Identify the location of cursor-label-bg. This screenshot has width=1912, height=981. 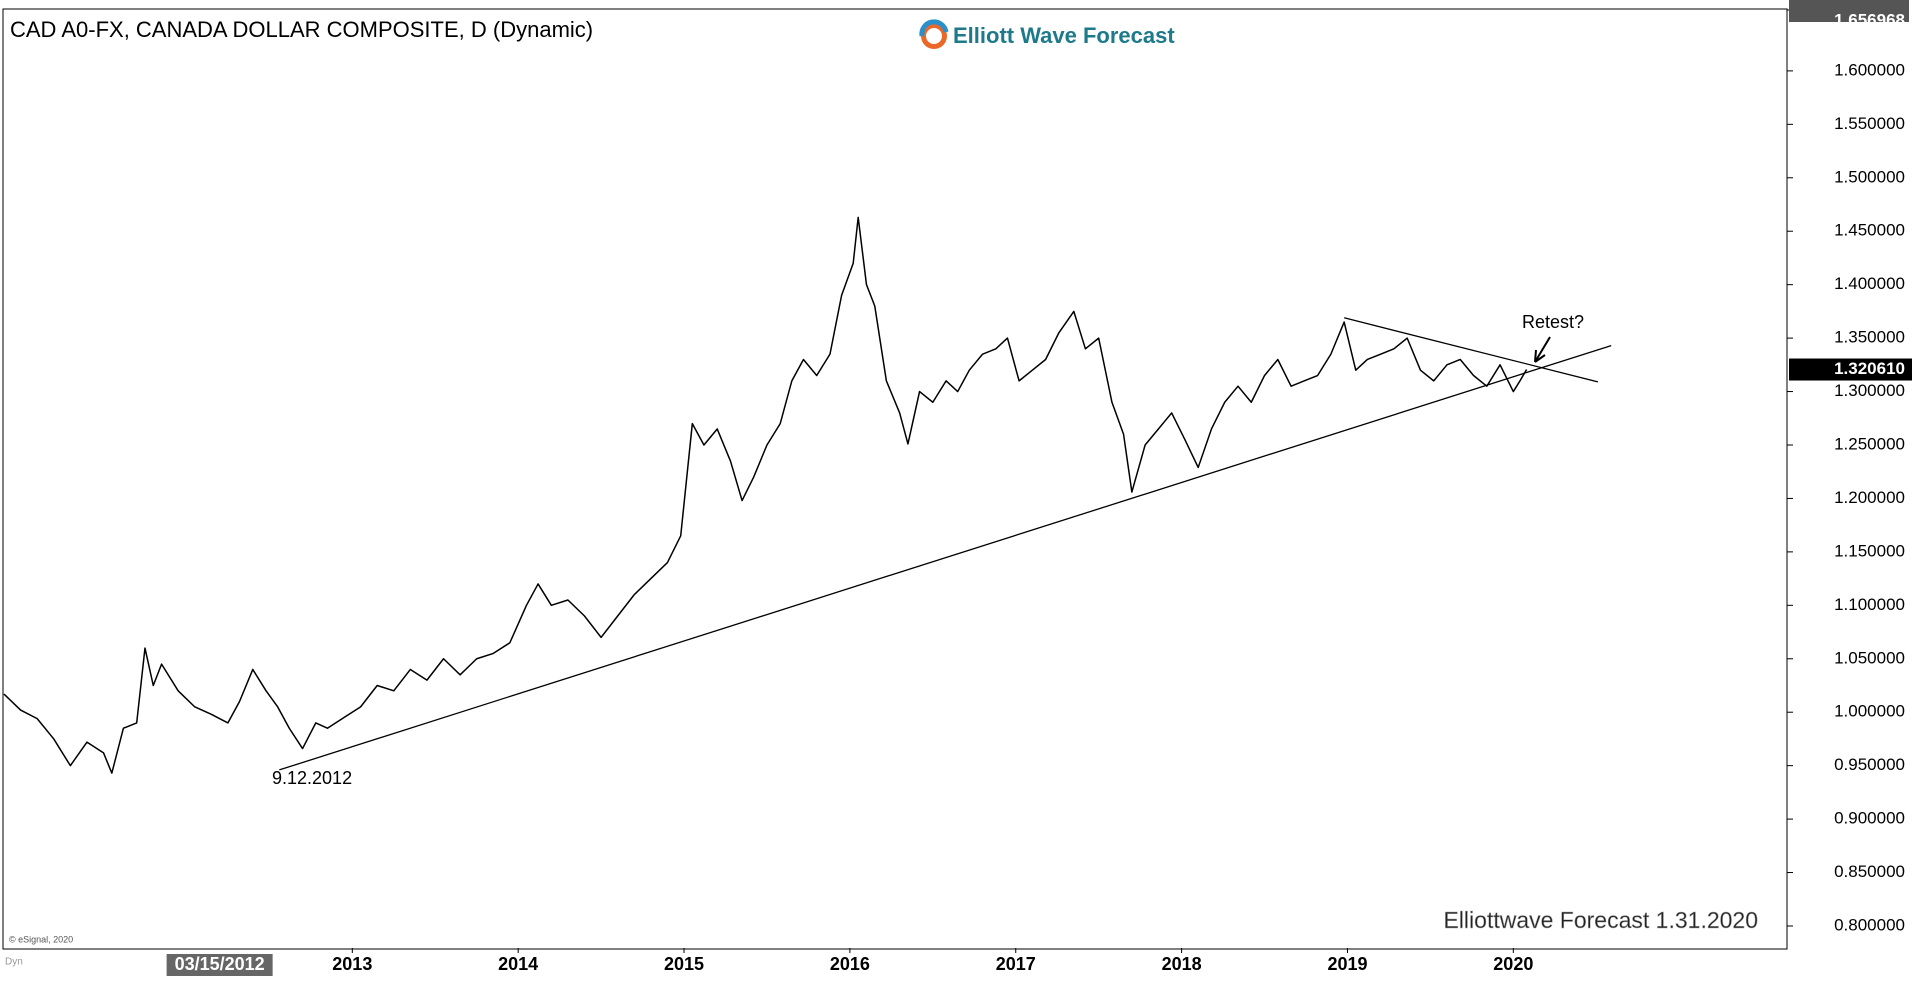
(219, 965).